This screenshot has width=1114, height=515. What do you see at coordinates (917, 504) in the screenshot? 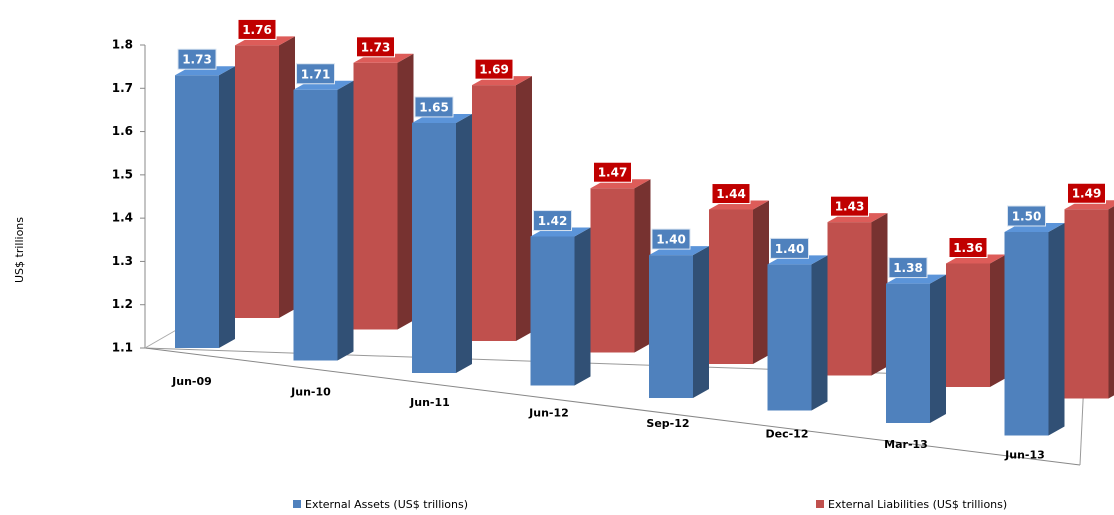
I see `legend-label: External Liabilities (US$ trillions)` at bounding box center [917, 504].